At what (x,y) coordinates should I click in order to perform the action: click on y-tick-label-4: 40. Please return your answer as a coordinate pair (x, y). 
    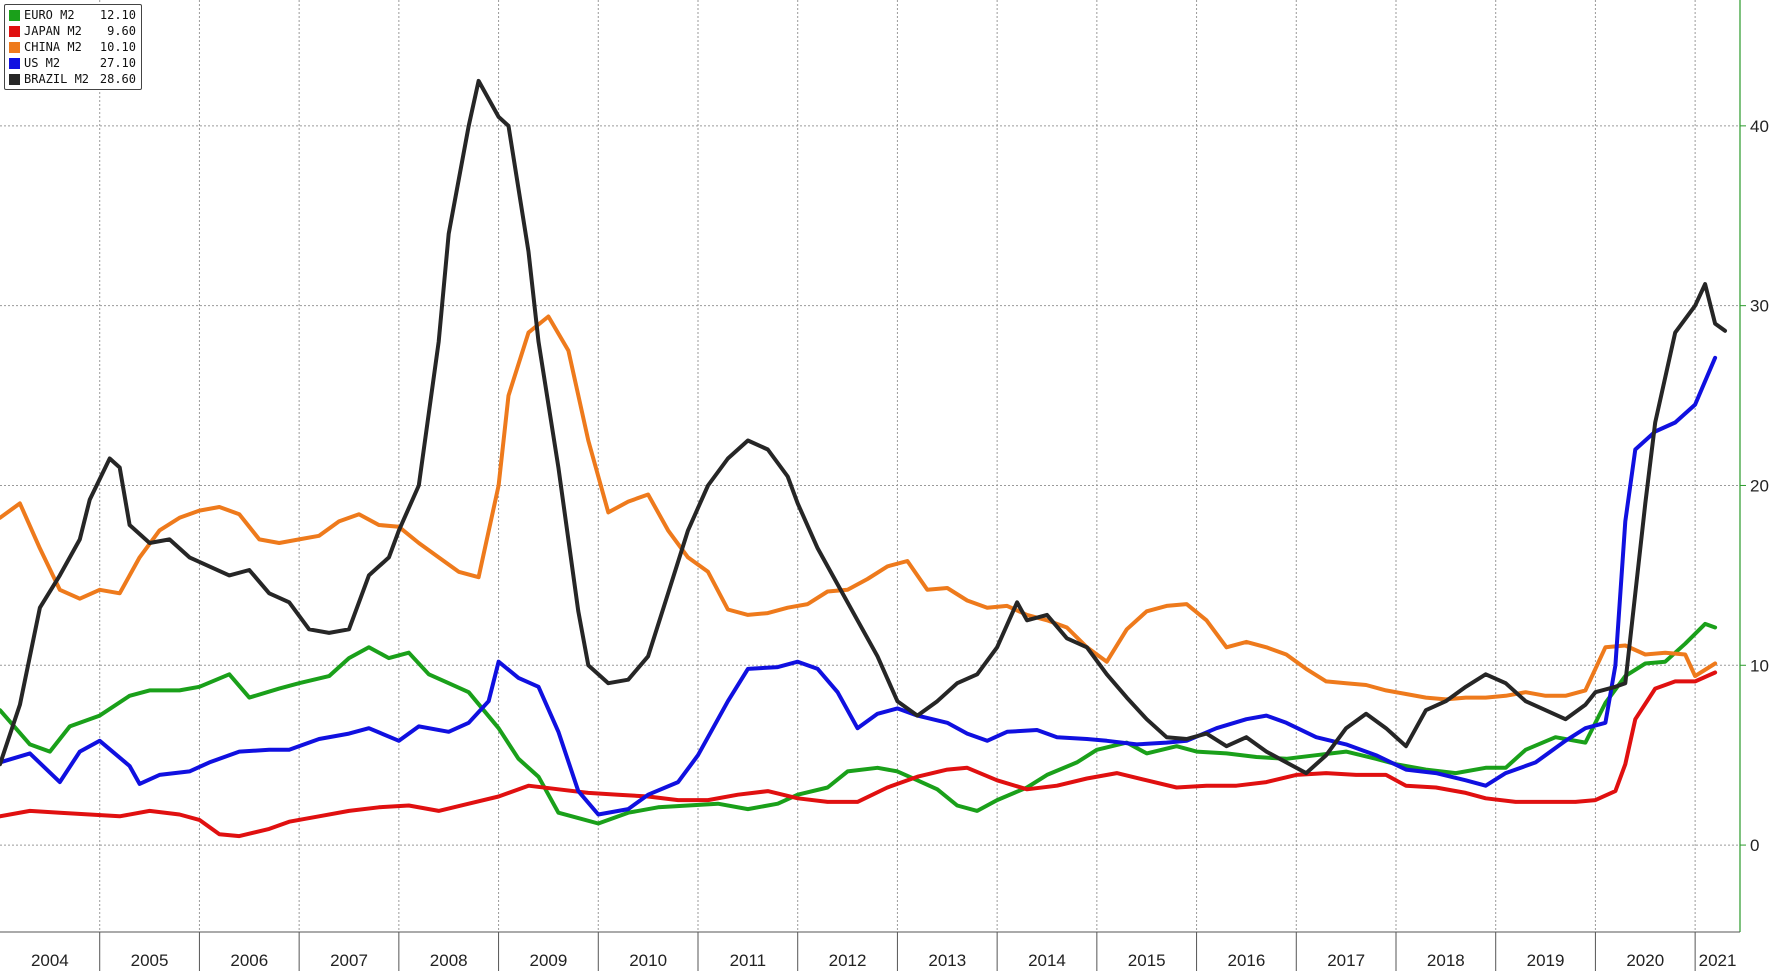
    Looking at the image, I should click on (1759, 126).